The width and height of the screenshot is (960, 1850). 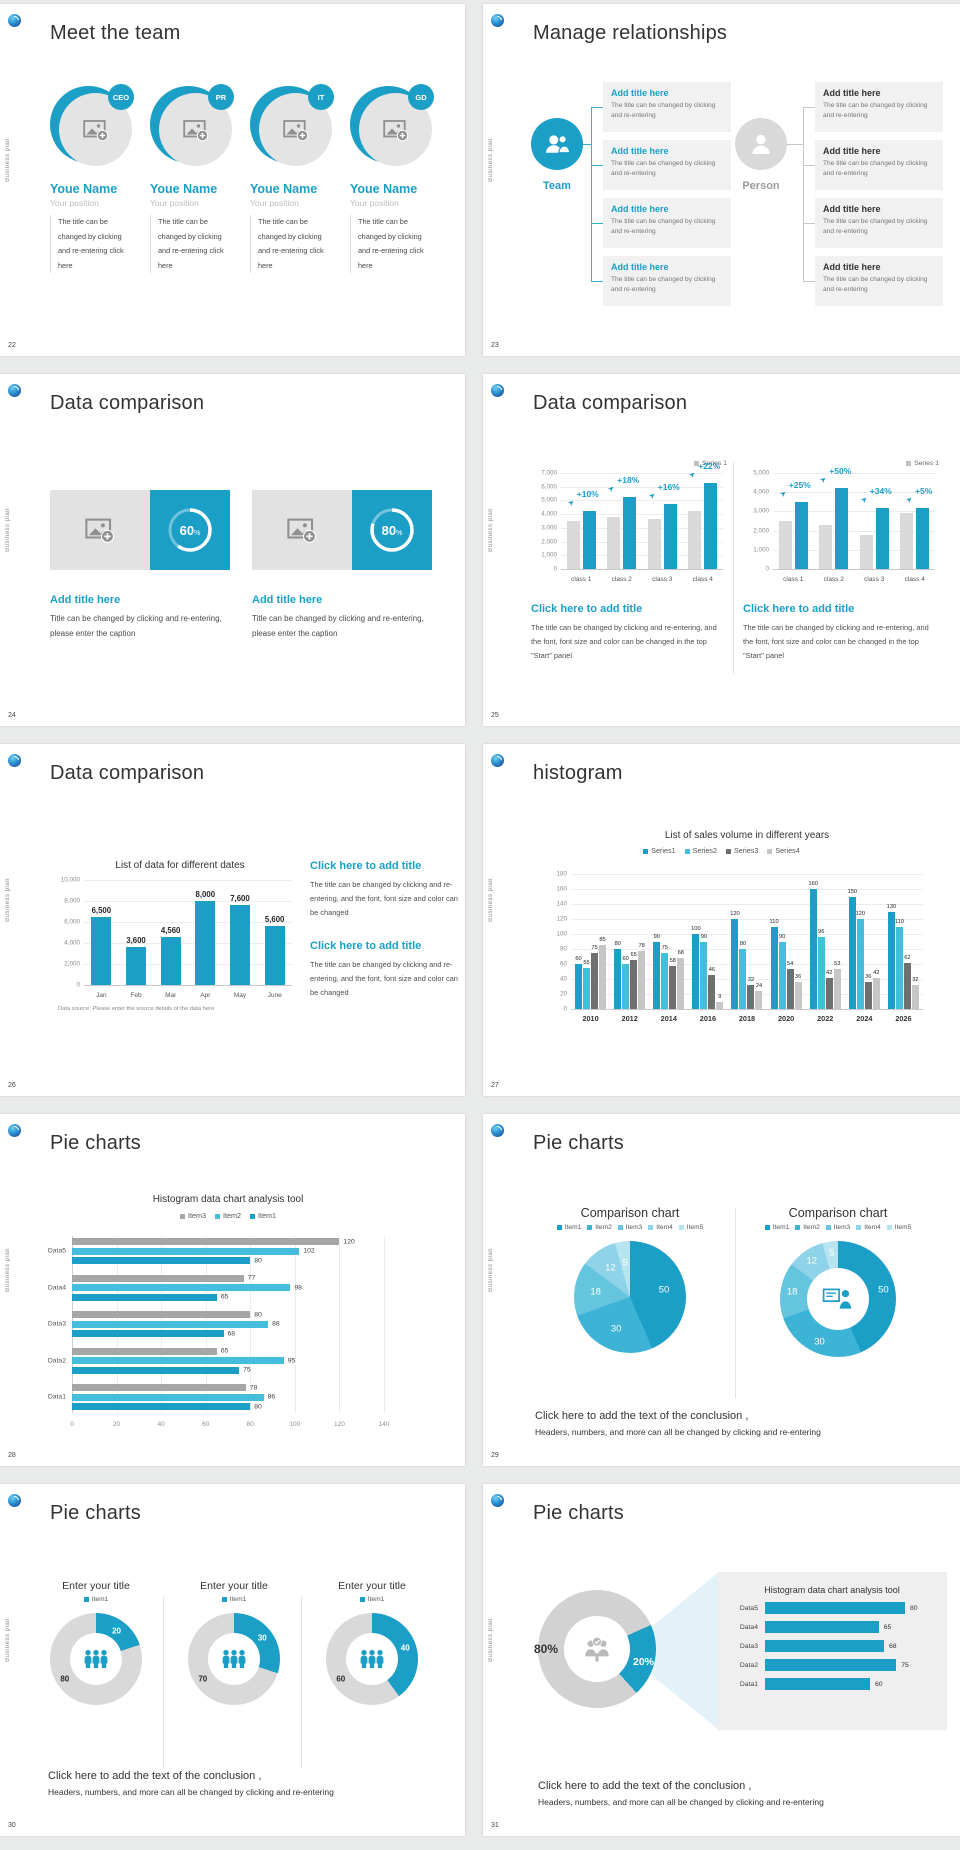 What do you see at coordinates (837, 985) in the screenshot?
I see `bar: 53` at bounding box center [837, 985].